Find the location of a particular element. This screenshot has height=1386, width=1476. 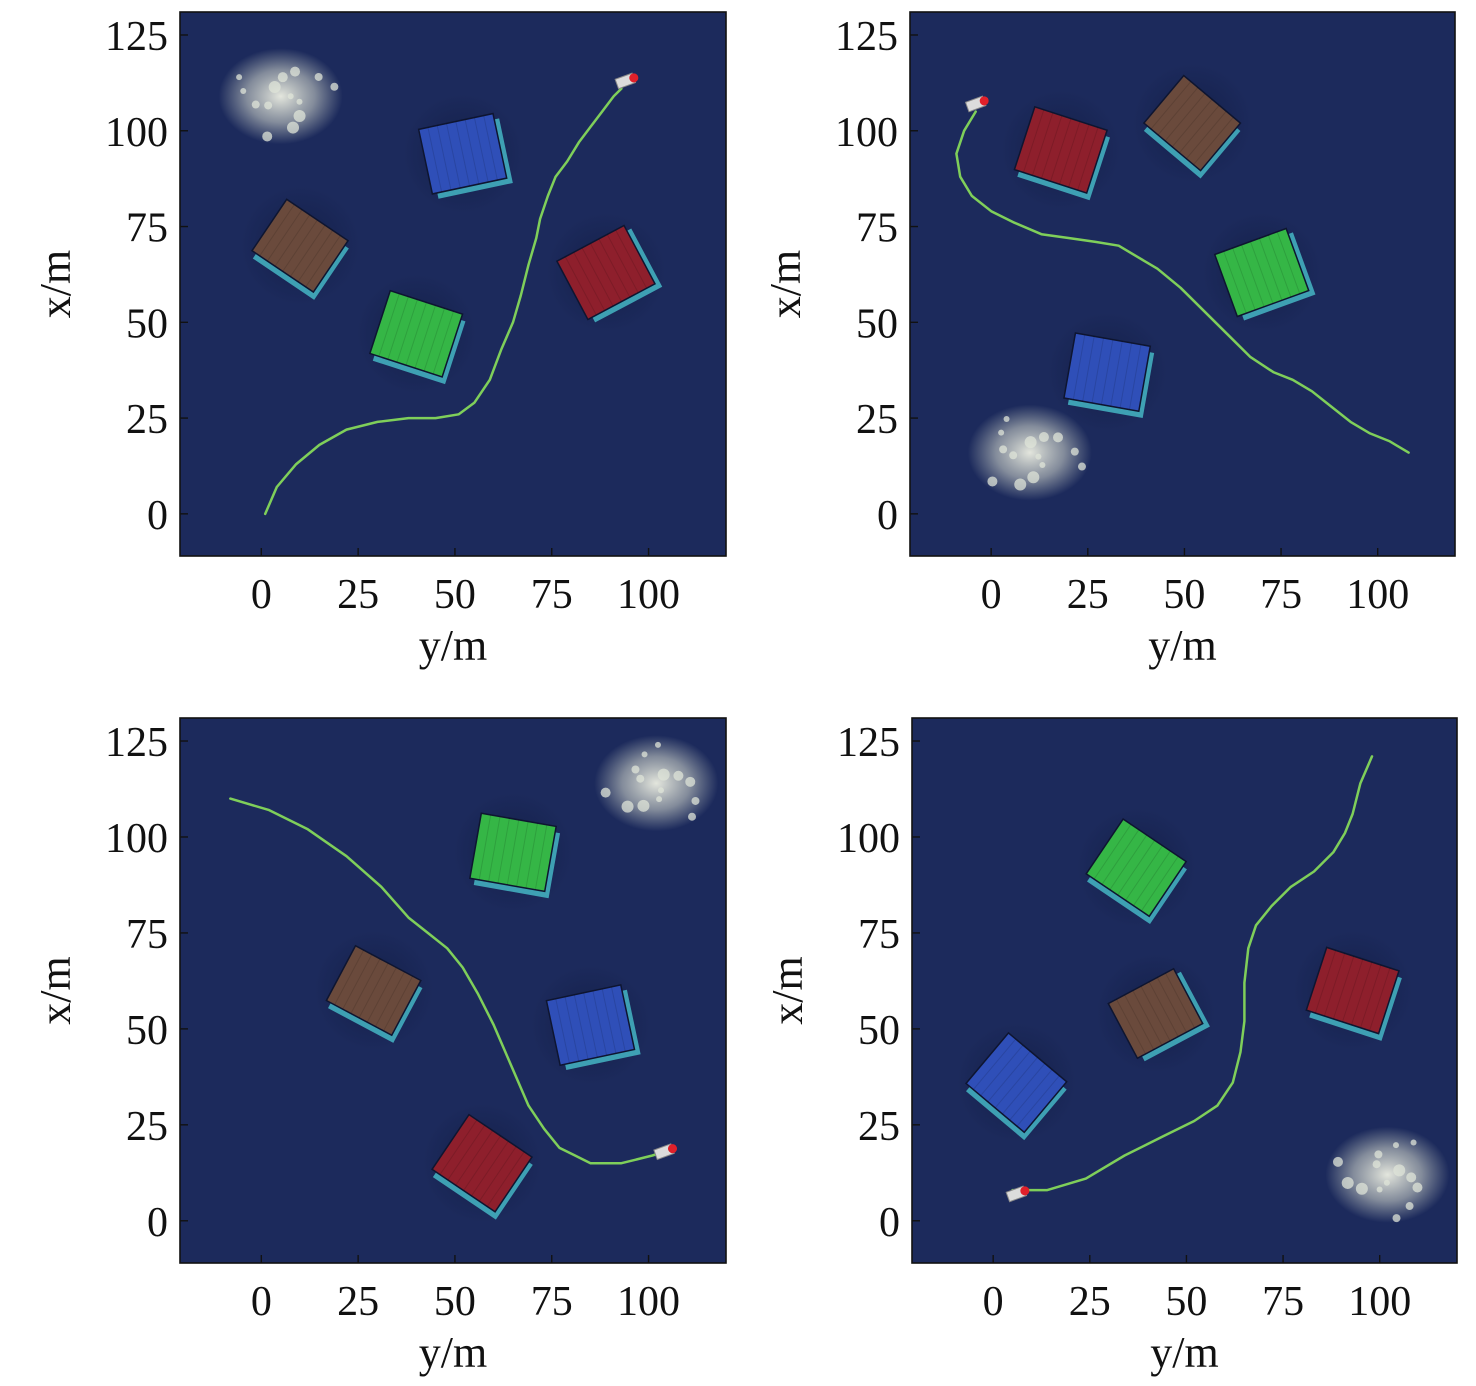

y-axis-label: x/m is located at coordinates (55, 284).